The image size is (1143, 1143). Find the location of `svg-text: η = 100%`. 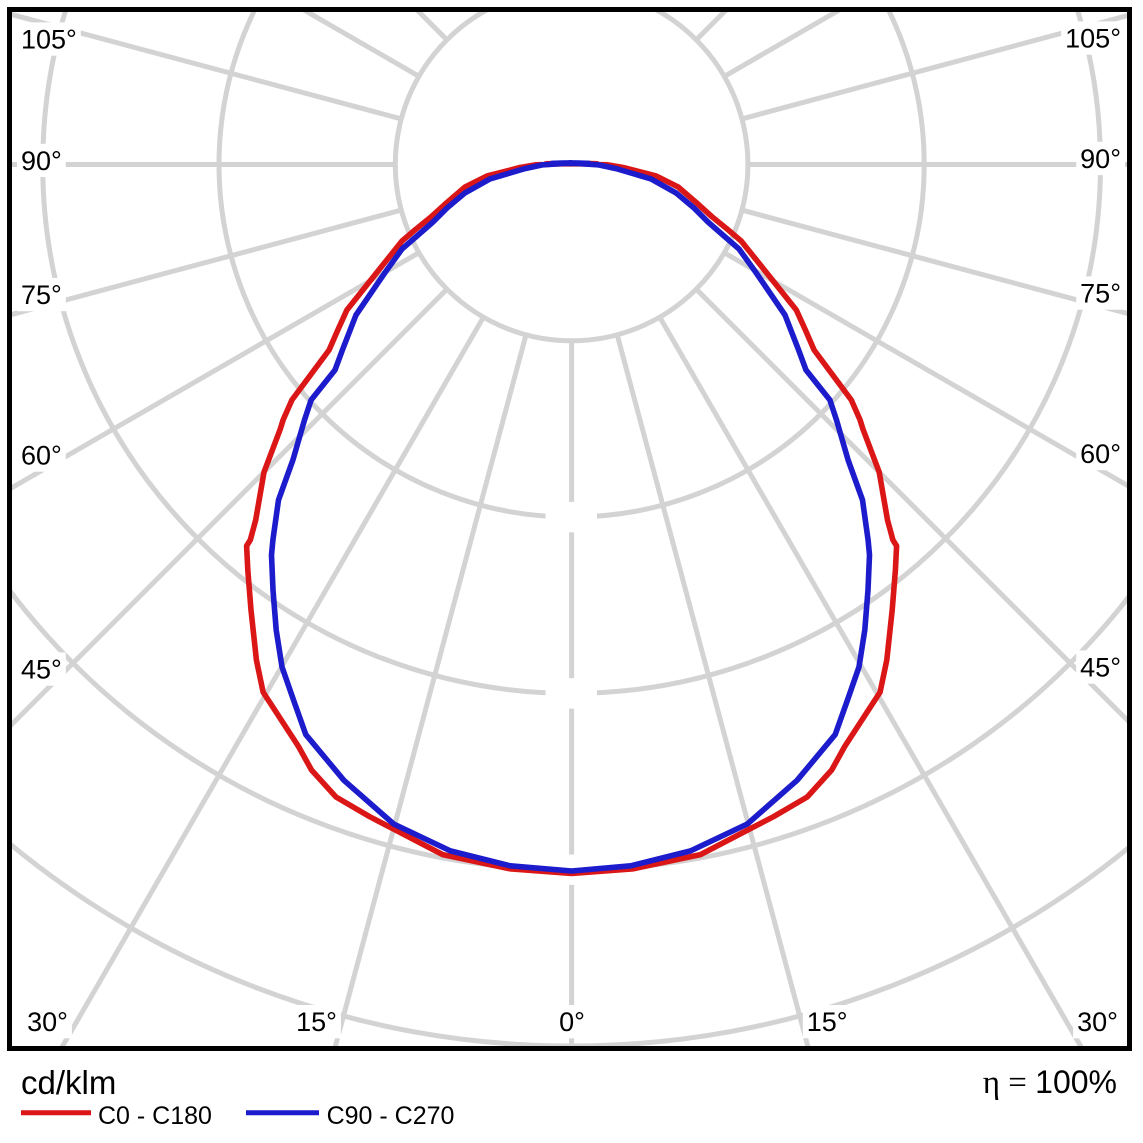

svg-text: η = 100% is located at coordinates (1050, 1082).